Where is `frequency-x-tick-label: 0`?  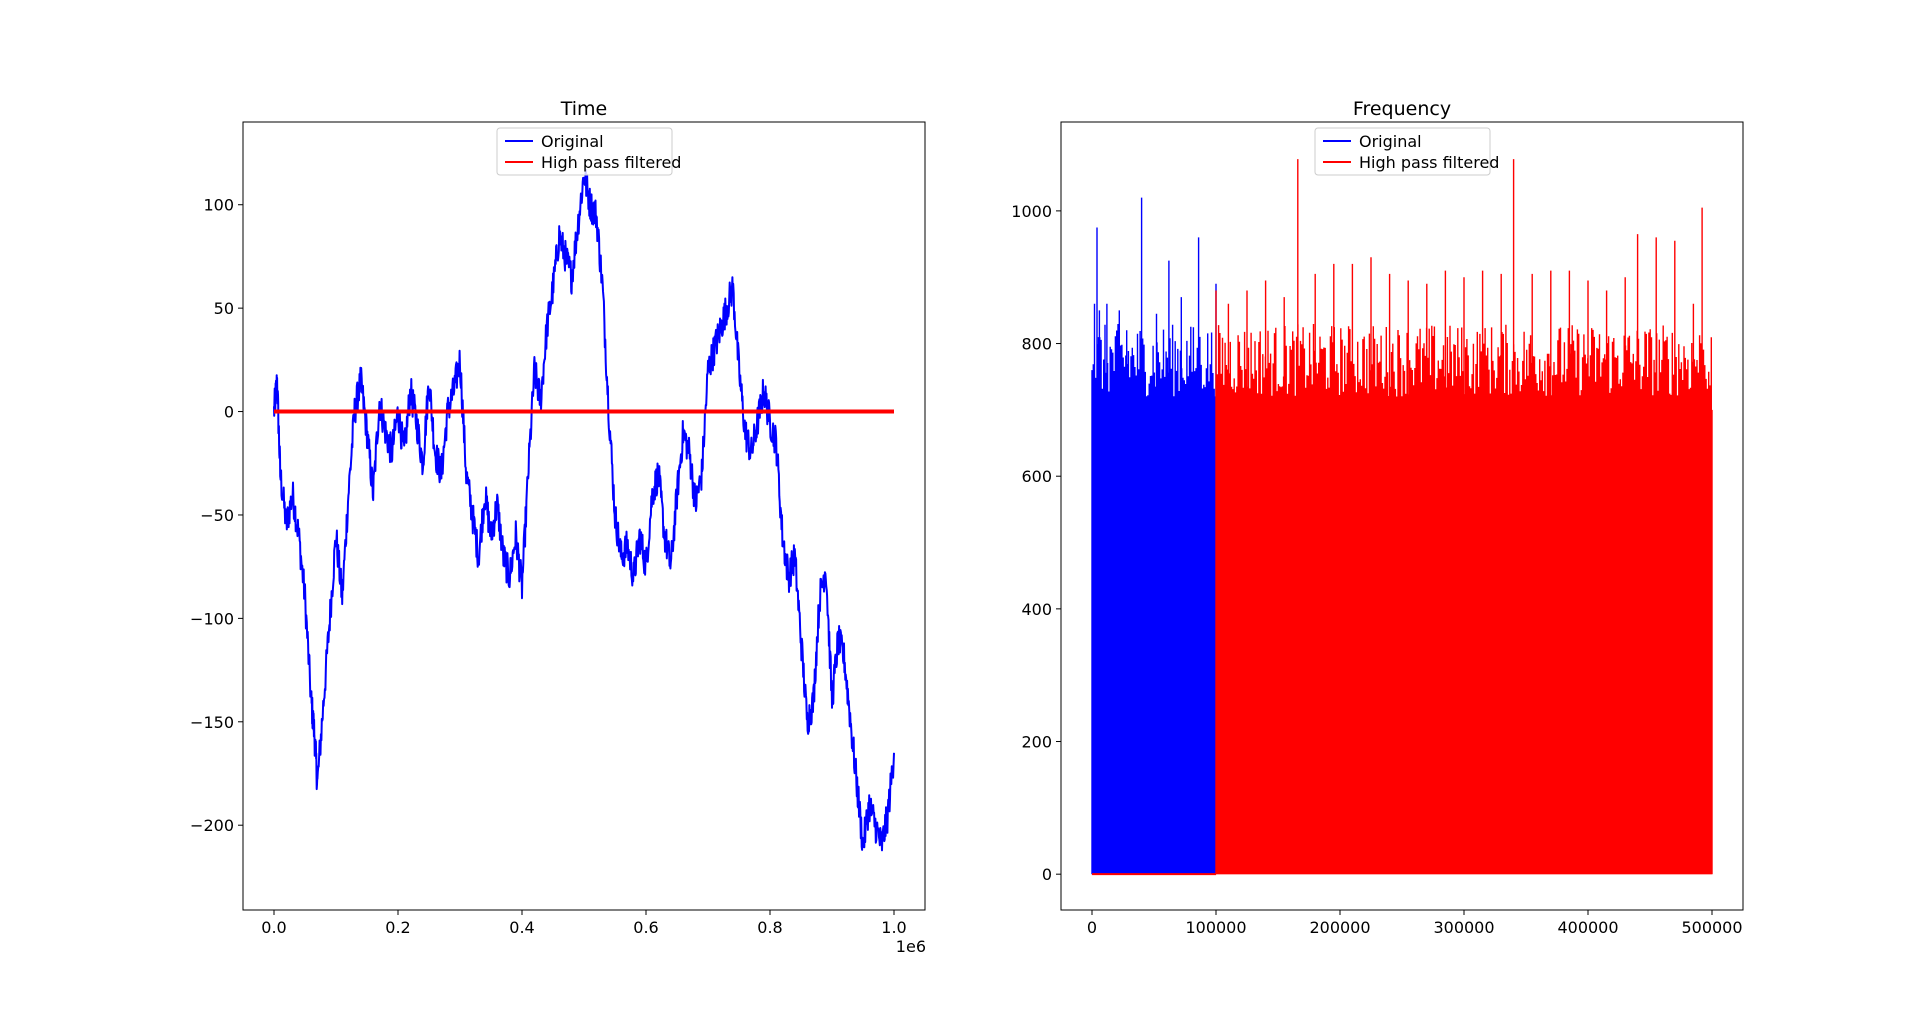 frequency-x-tick-label: 0 is located at coordinates (1092, 927).